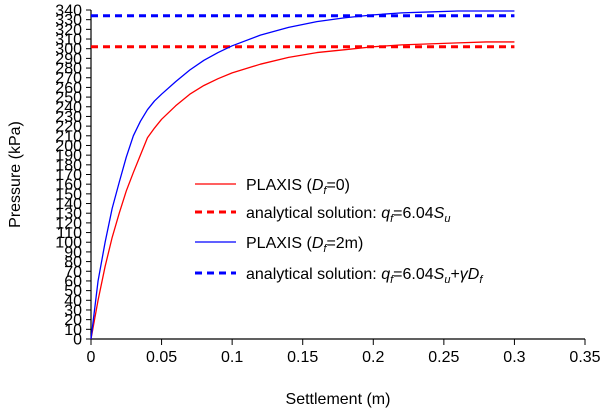 The height and width of the screenshot is (412, 600). I want to click on legend-text-part: =0), so click(338, 185).